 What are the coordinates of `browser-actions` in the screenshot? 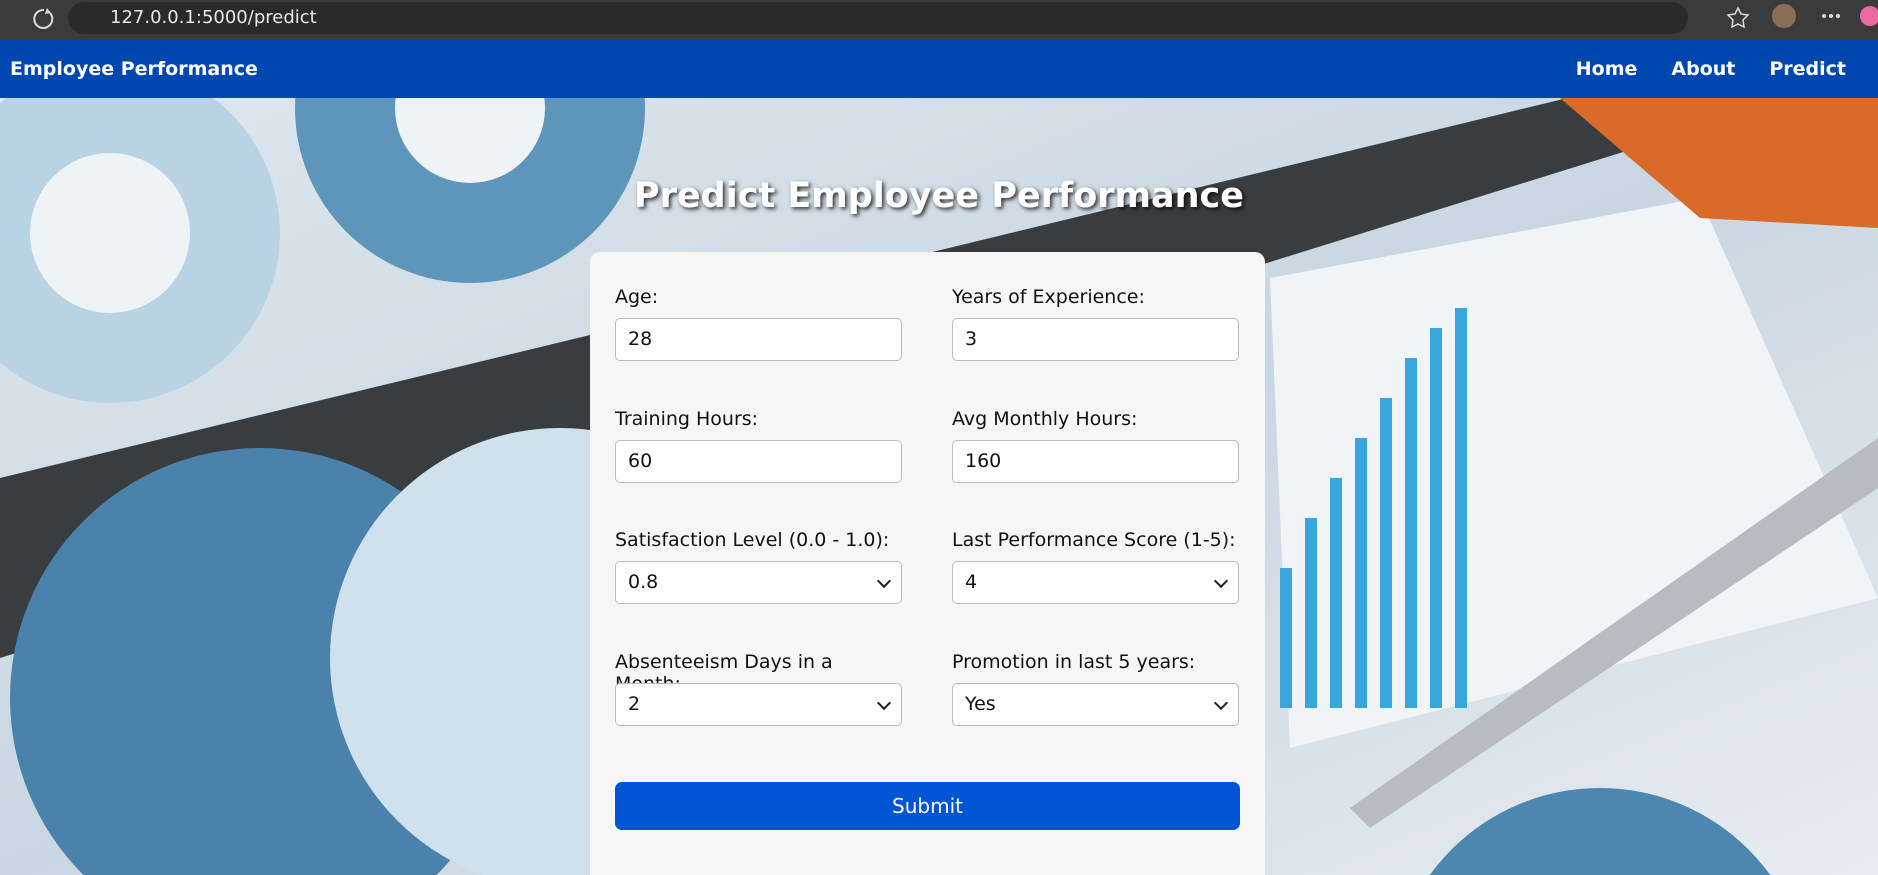 It's located at (1802, 16).